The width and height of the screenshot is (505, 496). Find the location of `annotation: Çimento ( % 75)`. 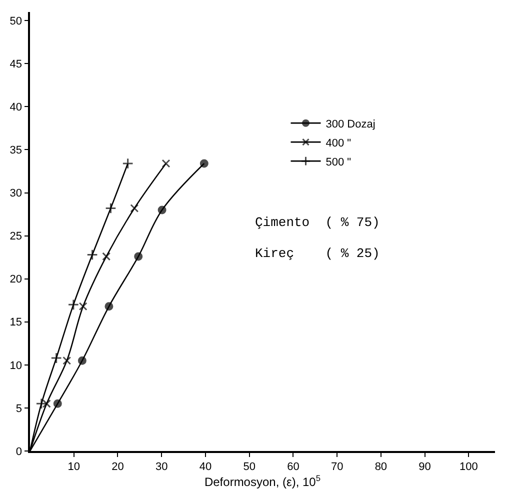

annotation: Çimento ( % 75) is located at coordinates (317, 222).